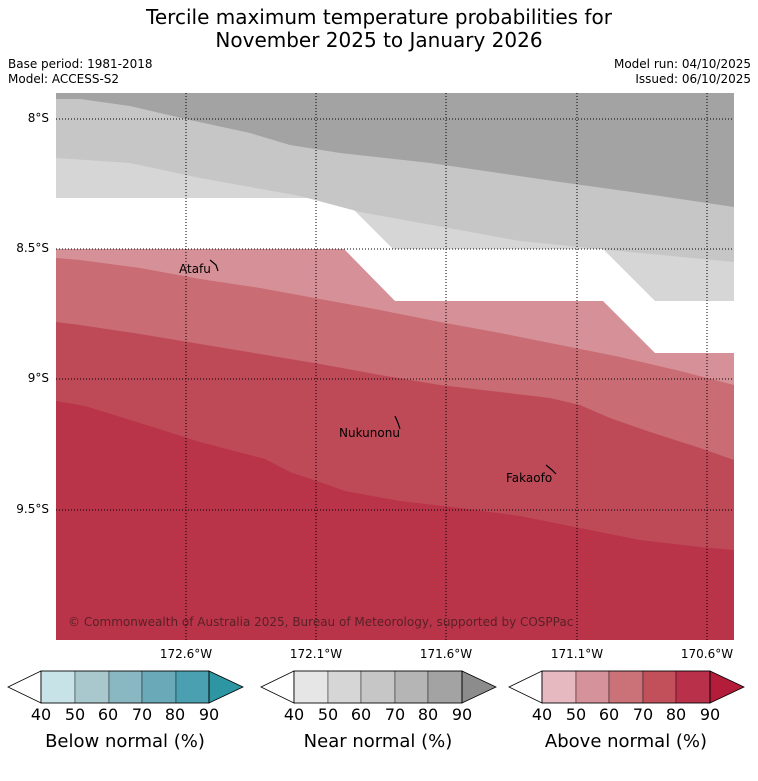  Describe the element at coordinates (369, 433) in the screenshot. I see `place-nukunonu: Nukunonu` at that location.